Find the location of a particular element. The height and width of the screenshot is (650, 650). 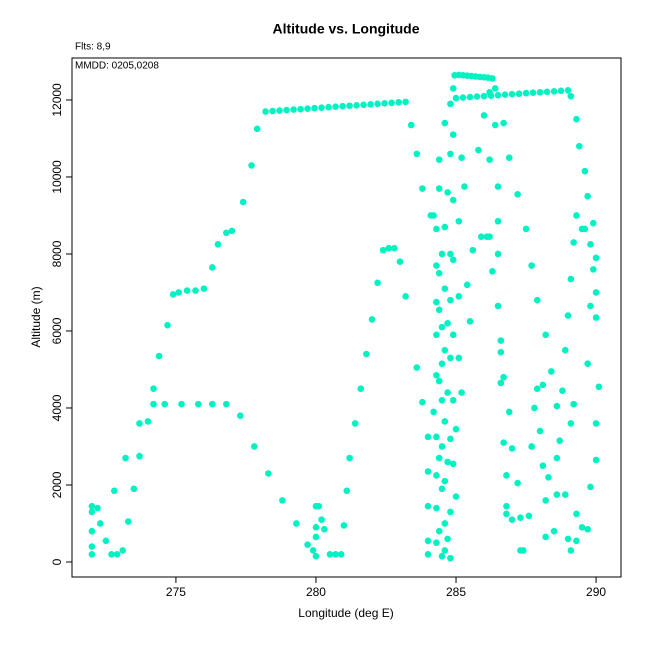

y-axis-label: Altitude (m) is located at coordinates (36, 316).